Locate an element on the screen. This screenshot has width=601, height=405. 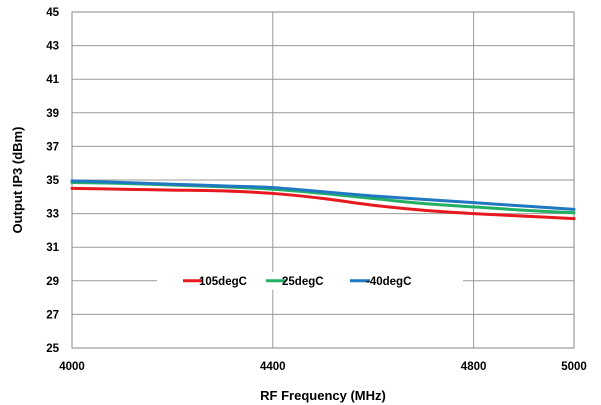
y-axis-ticks: 25 27 29 31 33 35 37 39 41 43 45 is located at coordinates (52, 181).